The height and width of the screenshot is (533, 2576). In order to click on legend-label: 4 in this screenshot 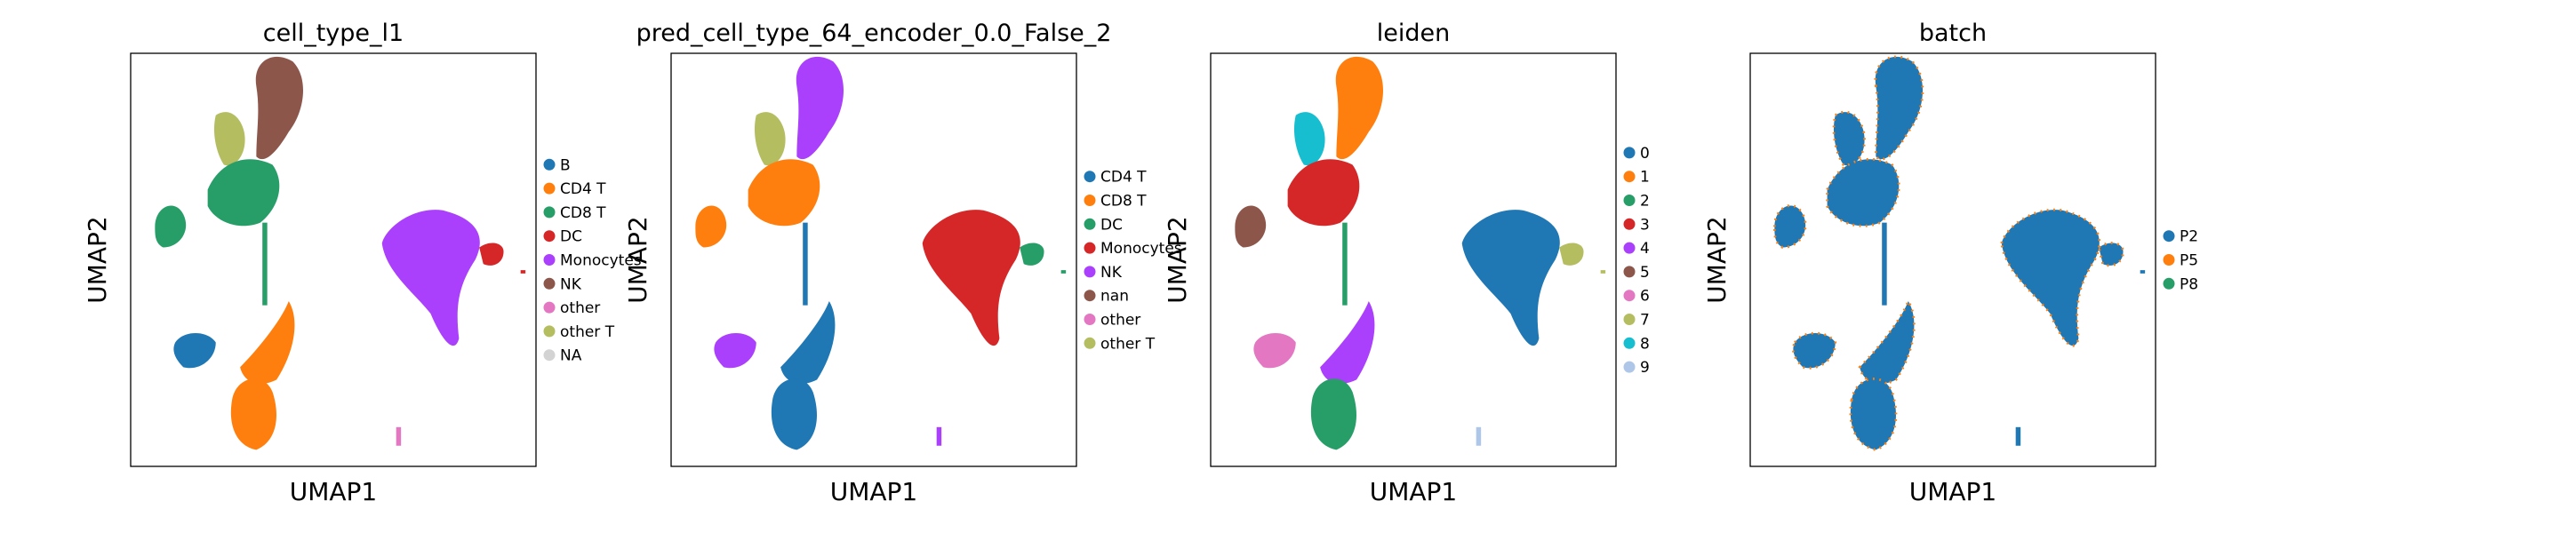, I will do `click(1645, 249)`.